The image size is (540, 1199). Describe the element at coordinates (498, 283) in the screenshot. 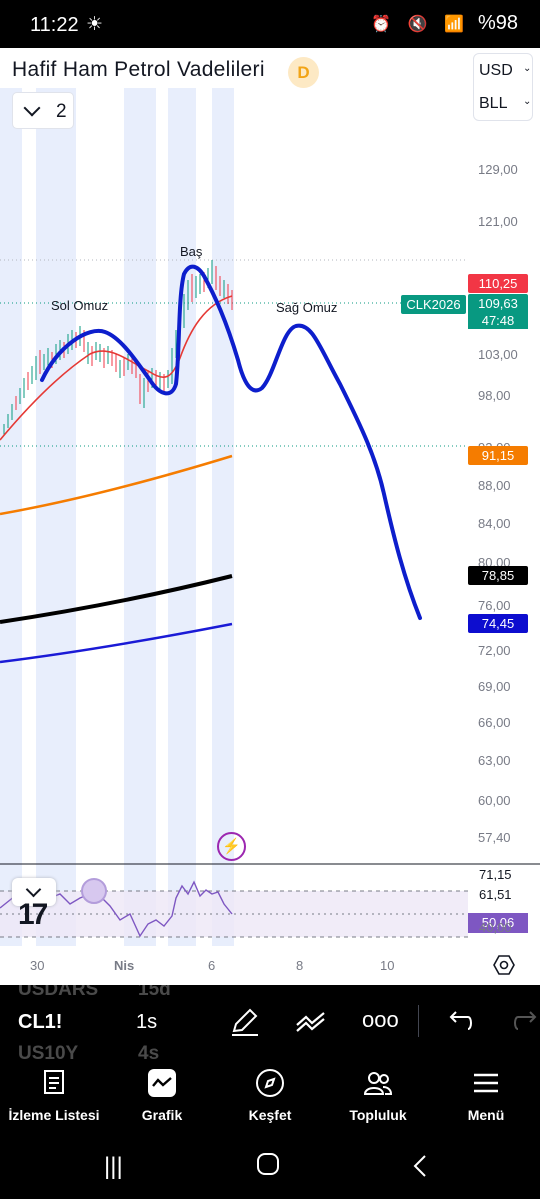

I see `high-price-tag: 110,25` at that location.